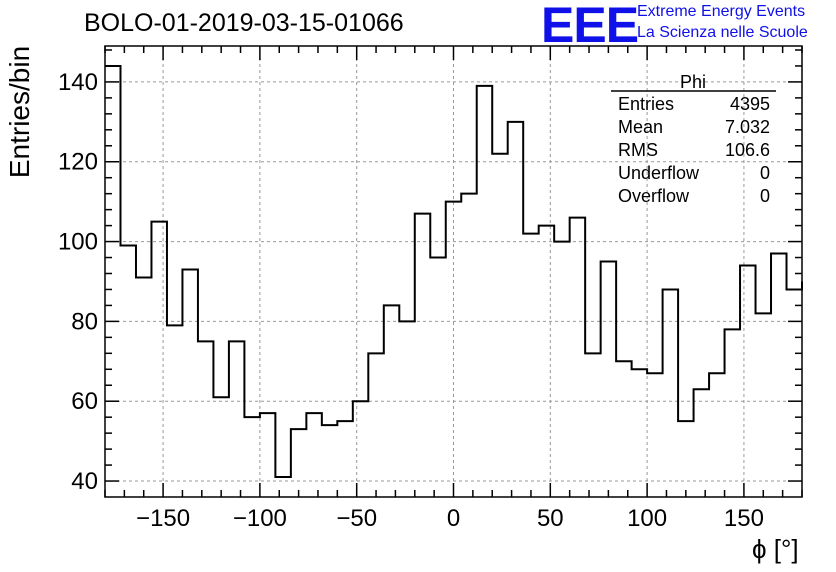 The height and width of the screenshot is (572, 836). What do you see at coordinates (244, 23) in the screenshot?
I see `chart-title: BOLO-01-2019-03-15-01066` at bounding box center [244, 23].